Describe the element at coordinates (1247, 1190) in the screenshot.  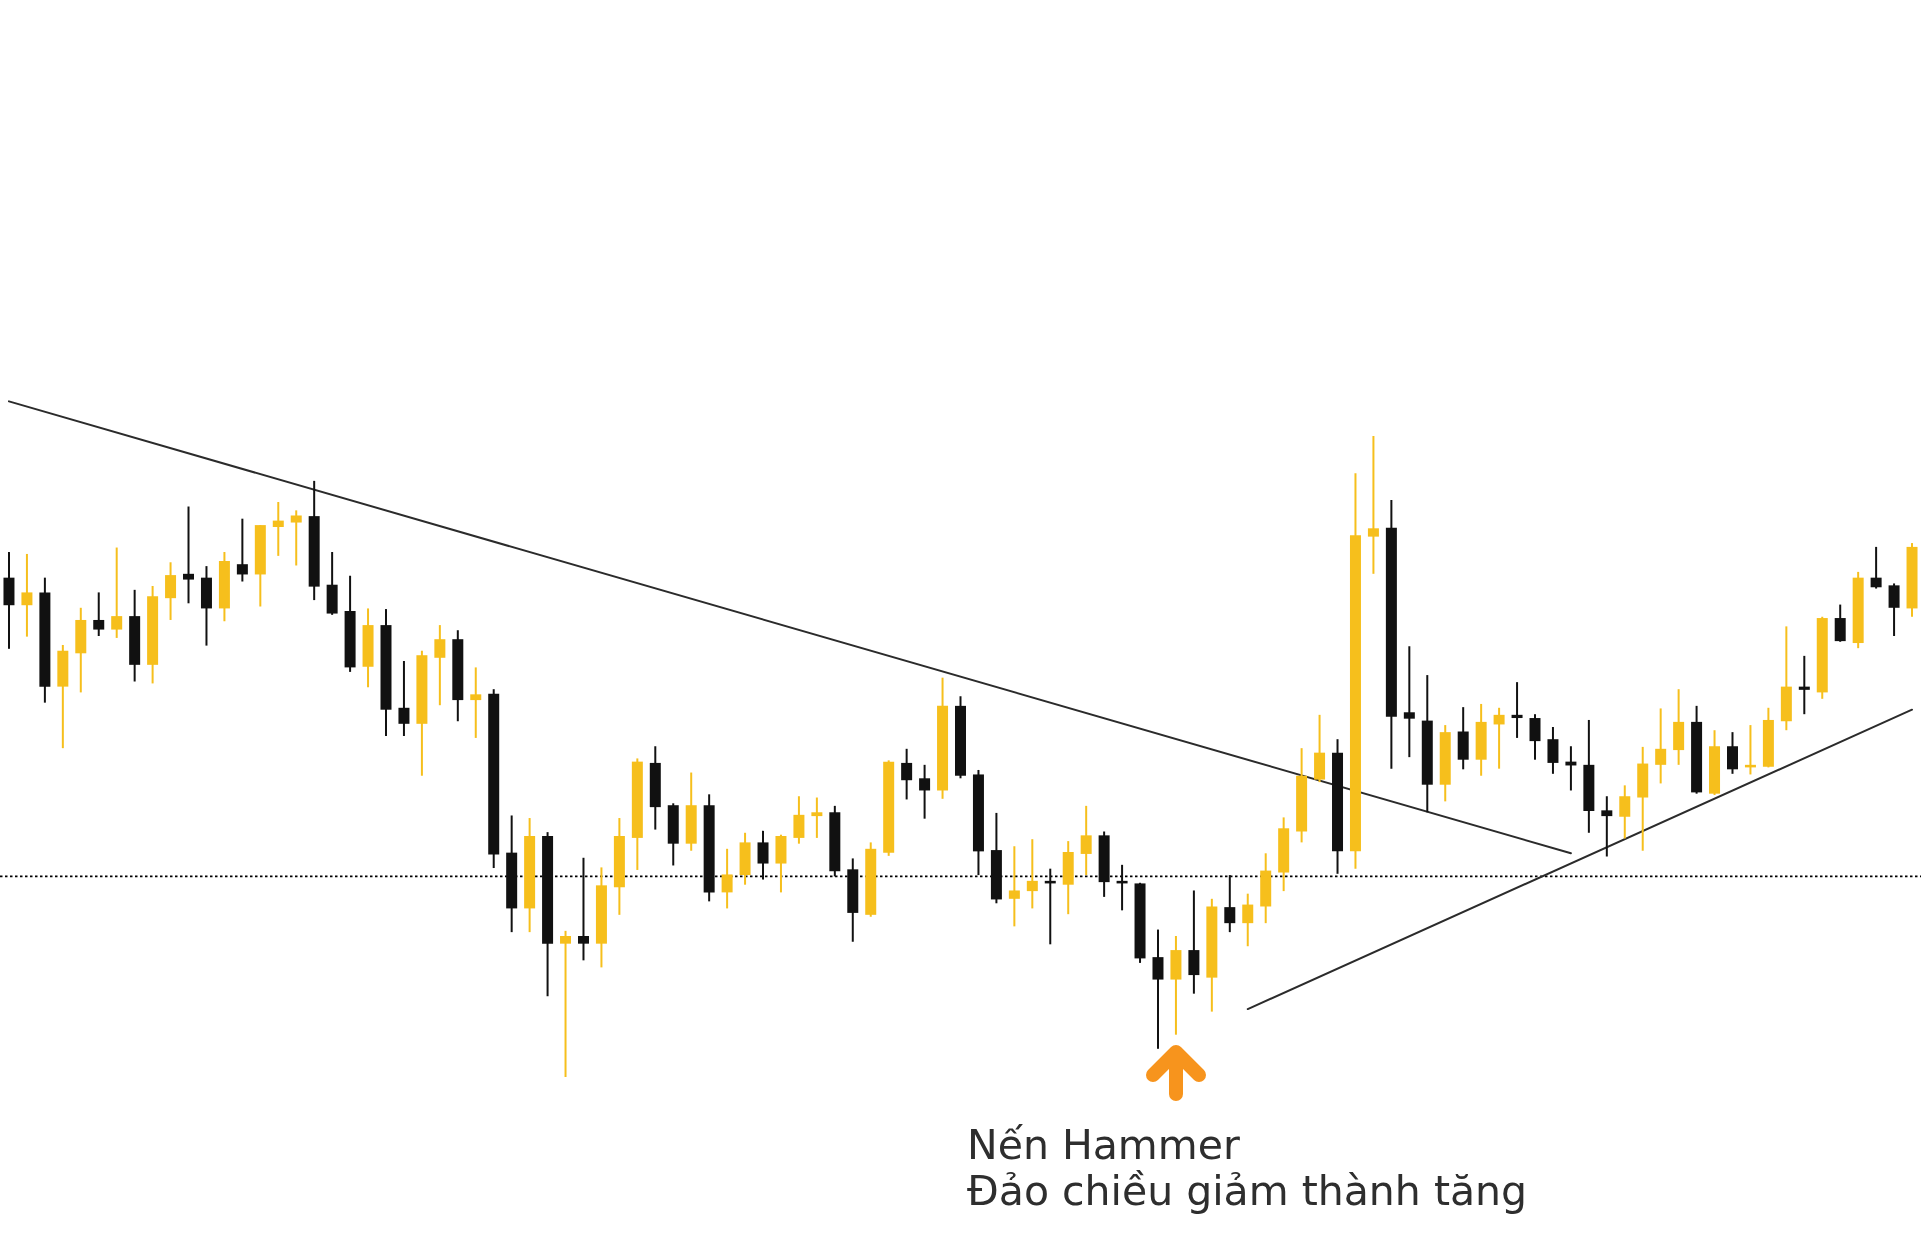
I see `text: Đảo chiều giảm thành tăng` at that location.